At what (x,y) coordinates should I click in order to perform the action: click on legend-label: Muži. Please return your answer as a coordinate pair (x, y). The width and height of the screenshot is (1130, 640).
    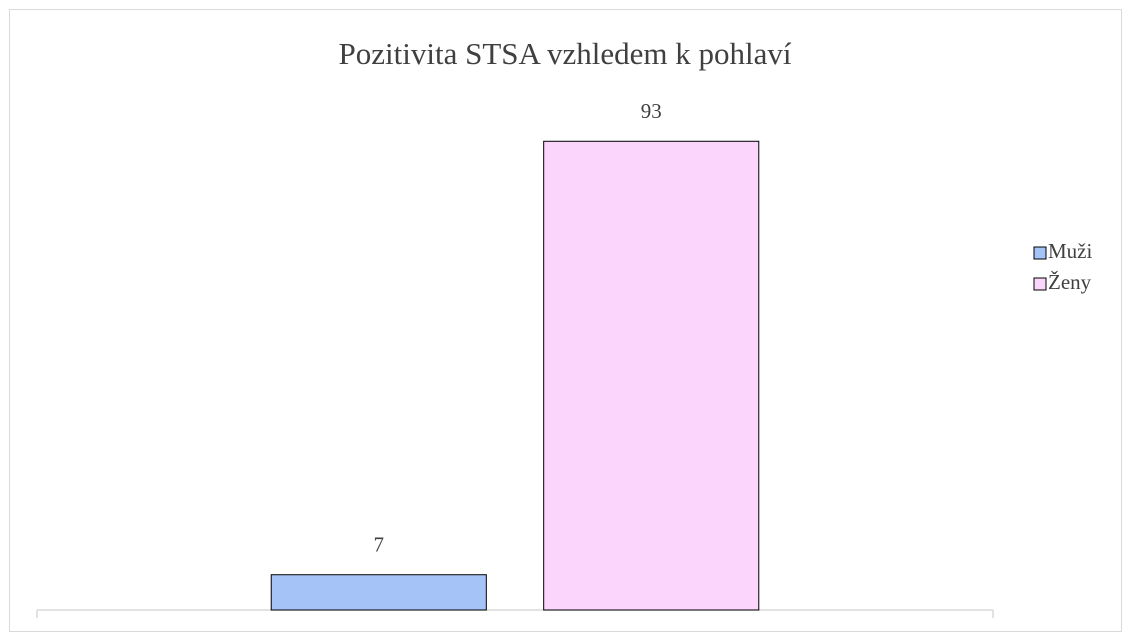
    Looking at the image, I should click on (1070, 251).